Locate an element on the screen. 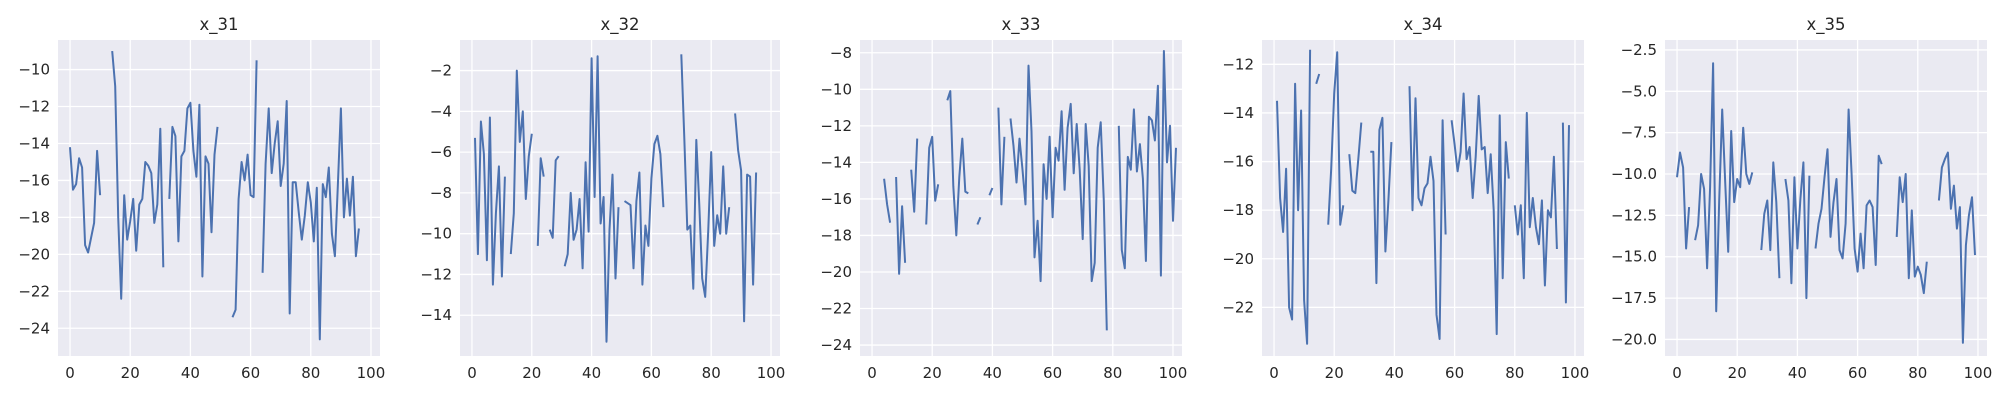 This screenshot has width=2000, height=400. y-tick-label: −5.0 is located at coordinates (1639, 91).